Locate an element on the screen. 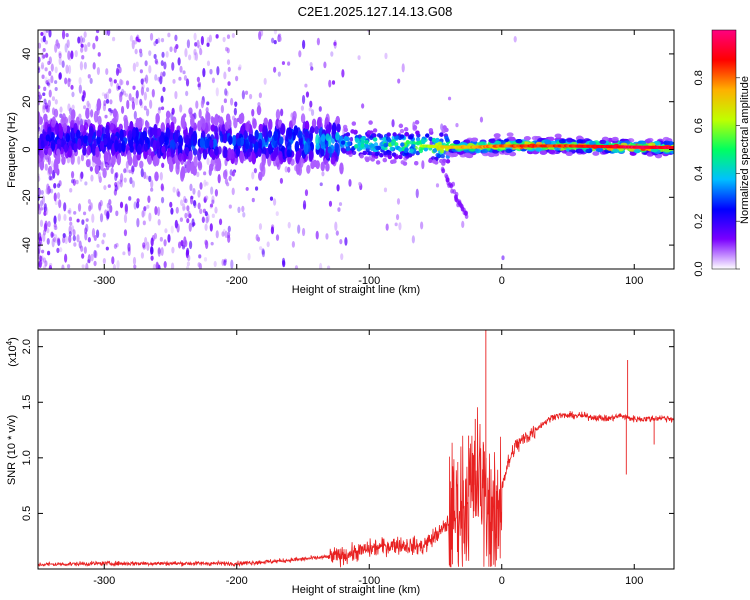  colorbar-tick-label: 0.4 is located at coordinates (699, 173).